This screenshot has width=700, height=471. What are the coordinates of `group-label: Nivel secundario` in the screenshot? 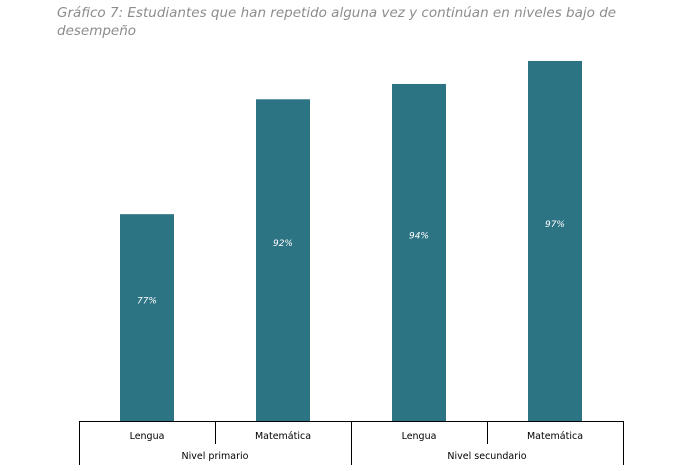 It's located at (486, 456).